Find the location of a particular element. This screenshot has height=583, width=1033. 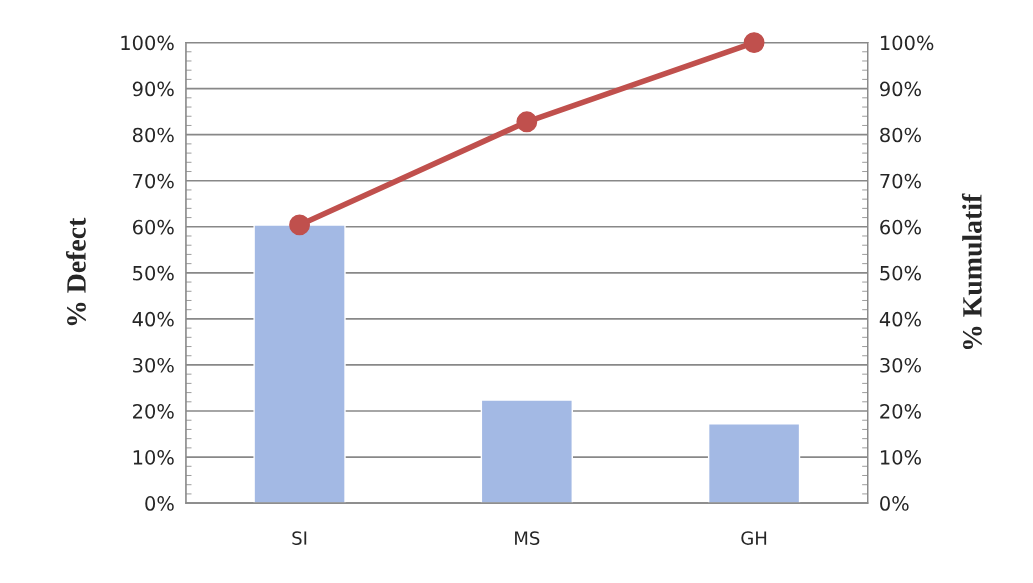

y-tick-label: 20% is located at coordinates (153, 411).